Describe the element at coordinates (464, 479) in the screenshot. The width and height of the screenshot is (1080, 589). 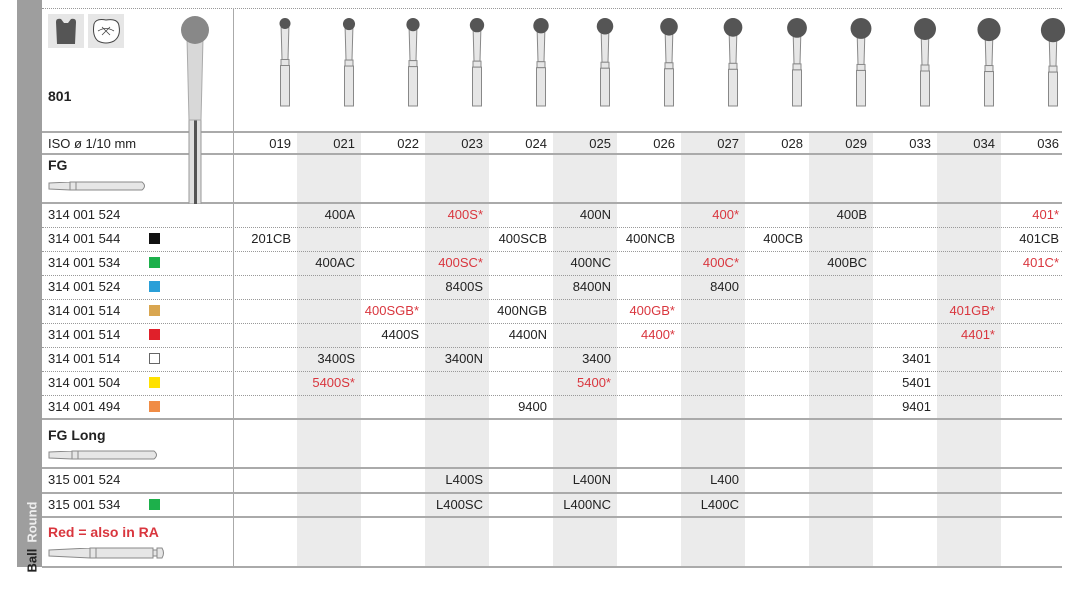
I see `catalog-cell: L400S` at that location.